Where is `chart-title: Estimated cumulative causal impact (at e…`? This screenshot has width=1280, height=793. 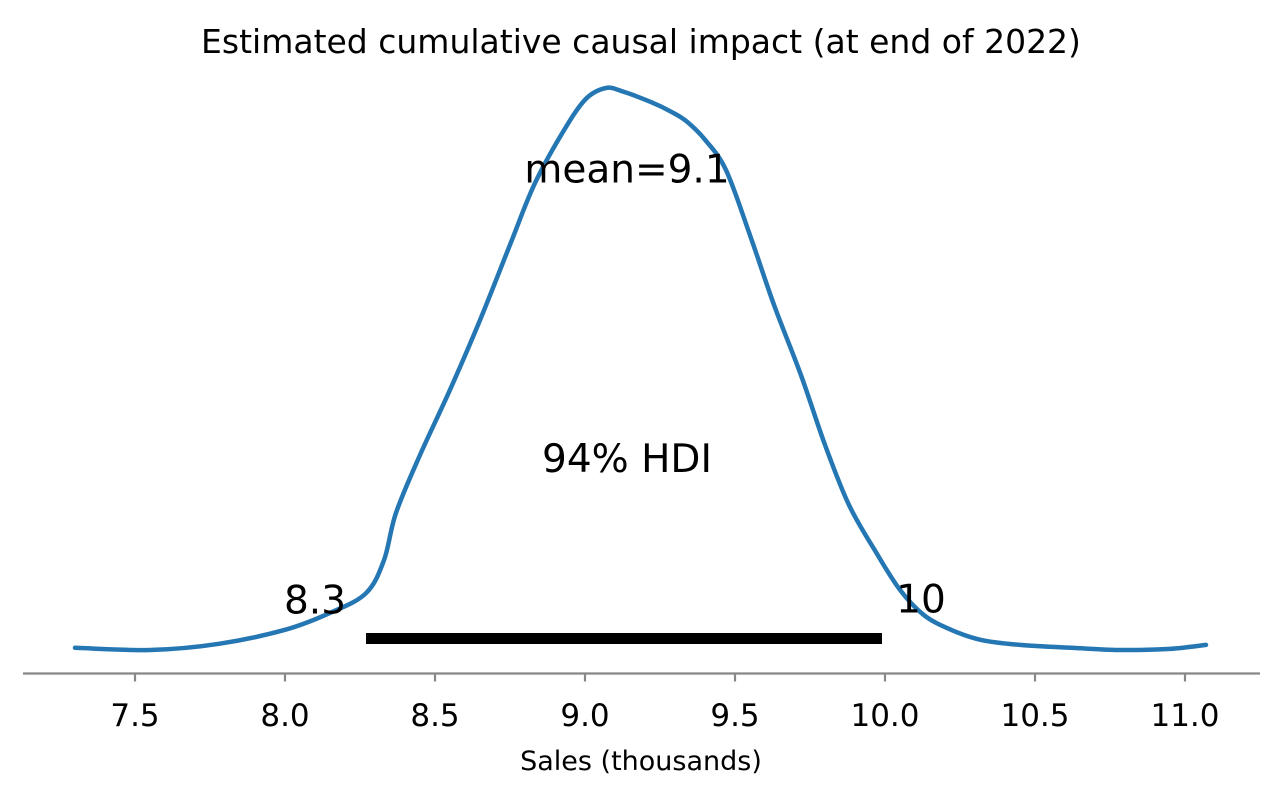
chart-title: Estimated cumulative causal impact (at e… is located at coordinates (641, 41).